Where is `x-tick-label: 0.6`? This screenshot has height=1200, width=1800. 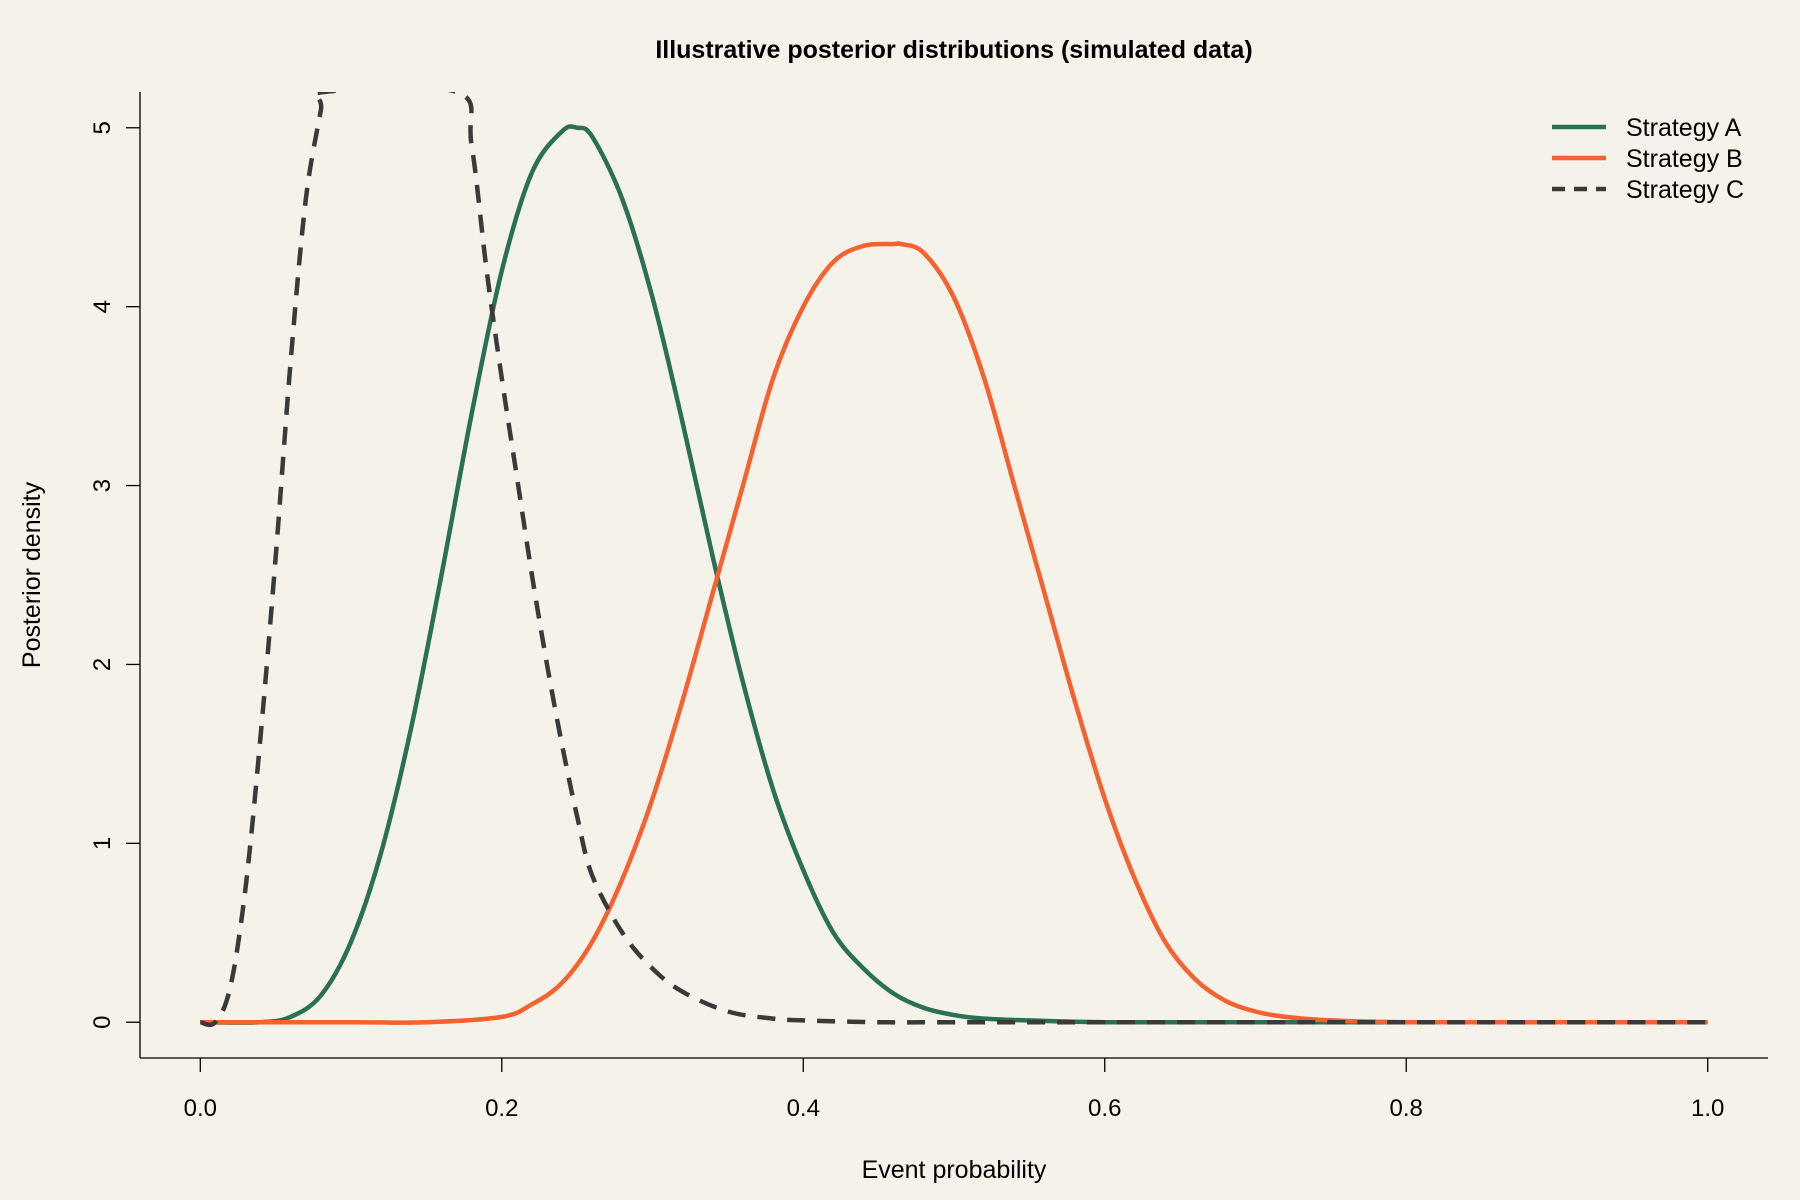 x-tick-label: 0.6 is located at coordinates (1104, 1108).